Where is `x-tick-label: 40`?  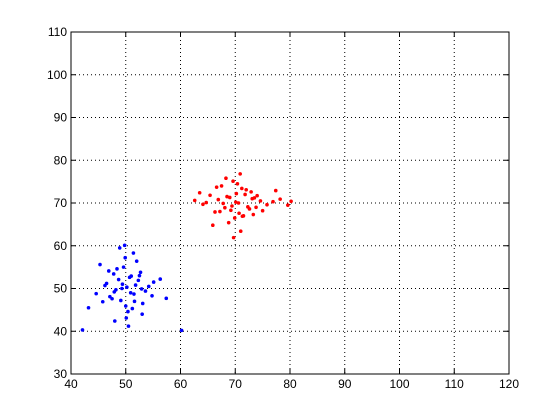
x-tick-label: 40 is located at coordinates (71, 384).